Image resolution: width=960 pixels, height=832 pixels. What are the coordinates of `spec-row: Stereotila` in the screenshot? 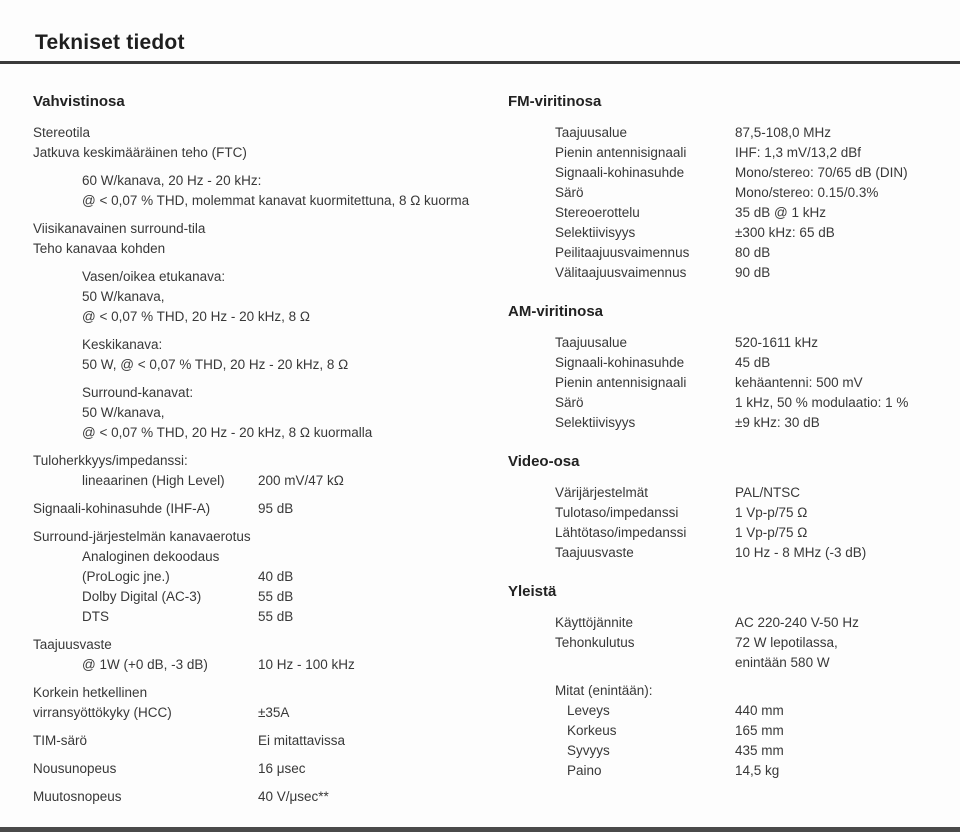 It's located at (270, 133).